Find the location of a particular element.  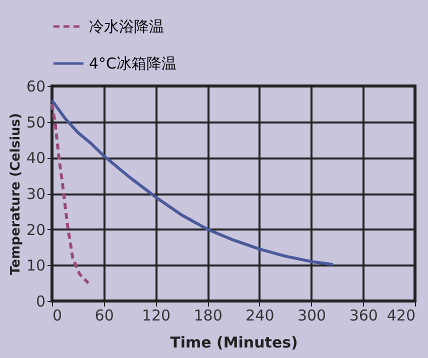

legend-label: 冷水浴降温 is located at coordinates (126, 27).